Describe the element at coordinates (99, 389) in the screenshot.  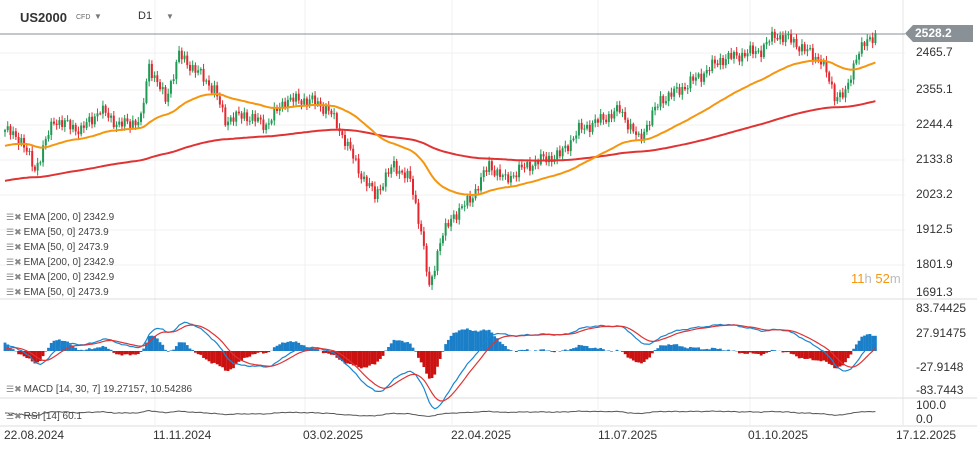
I see `macd-legend: ☰✖ MACD [14, 30, 7] 19.27157, 10.54286` at that location.